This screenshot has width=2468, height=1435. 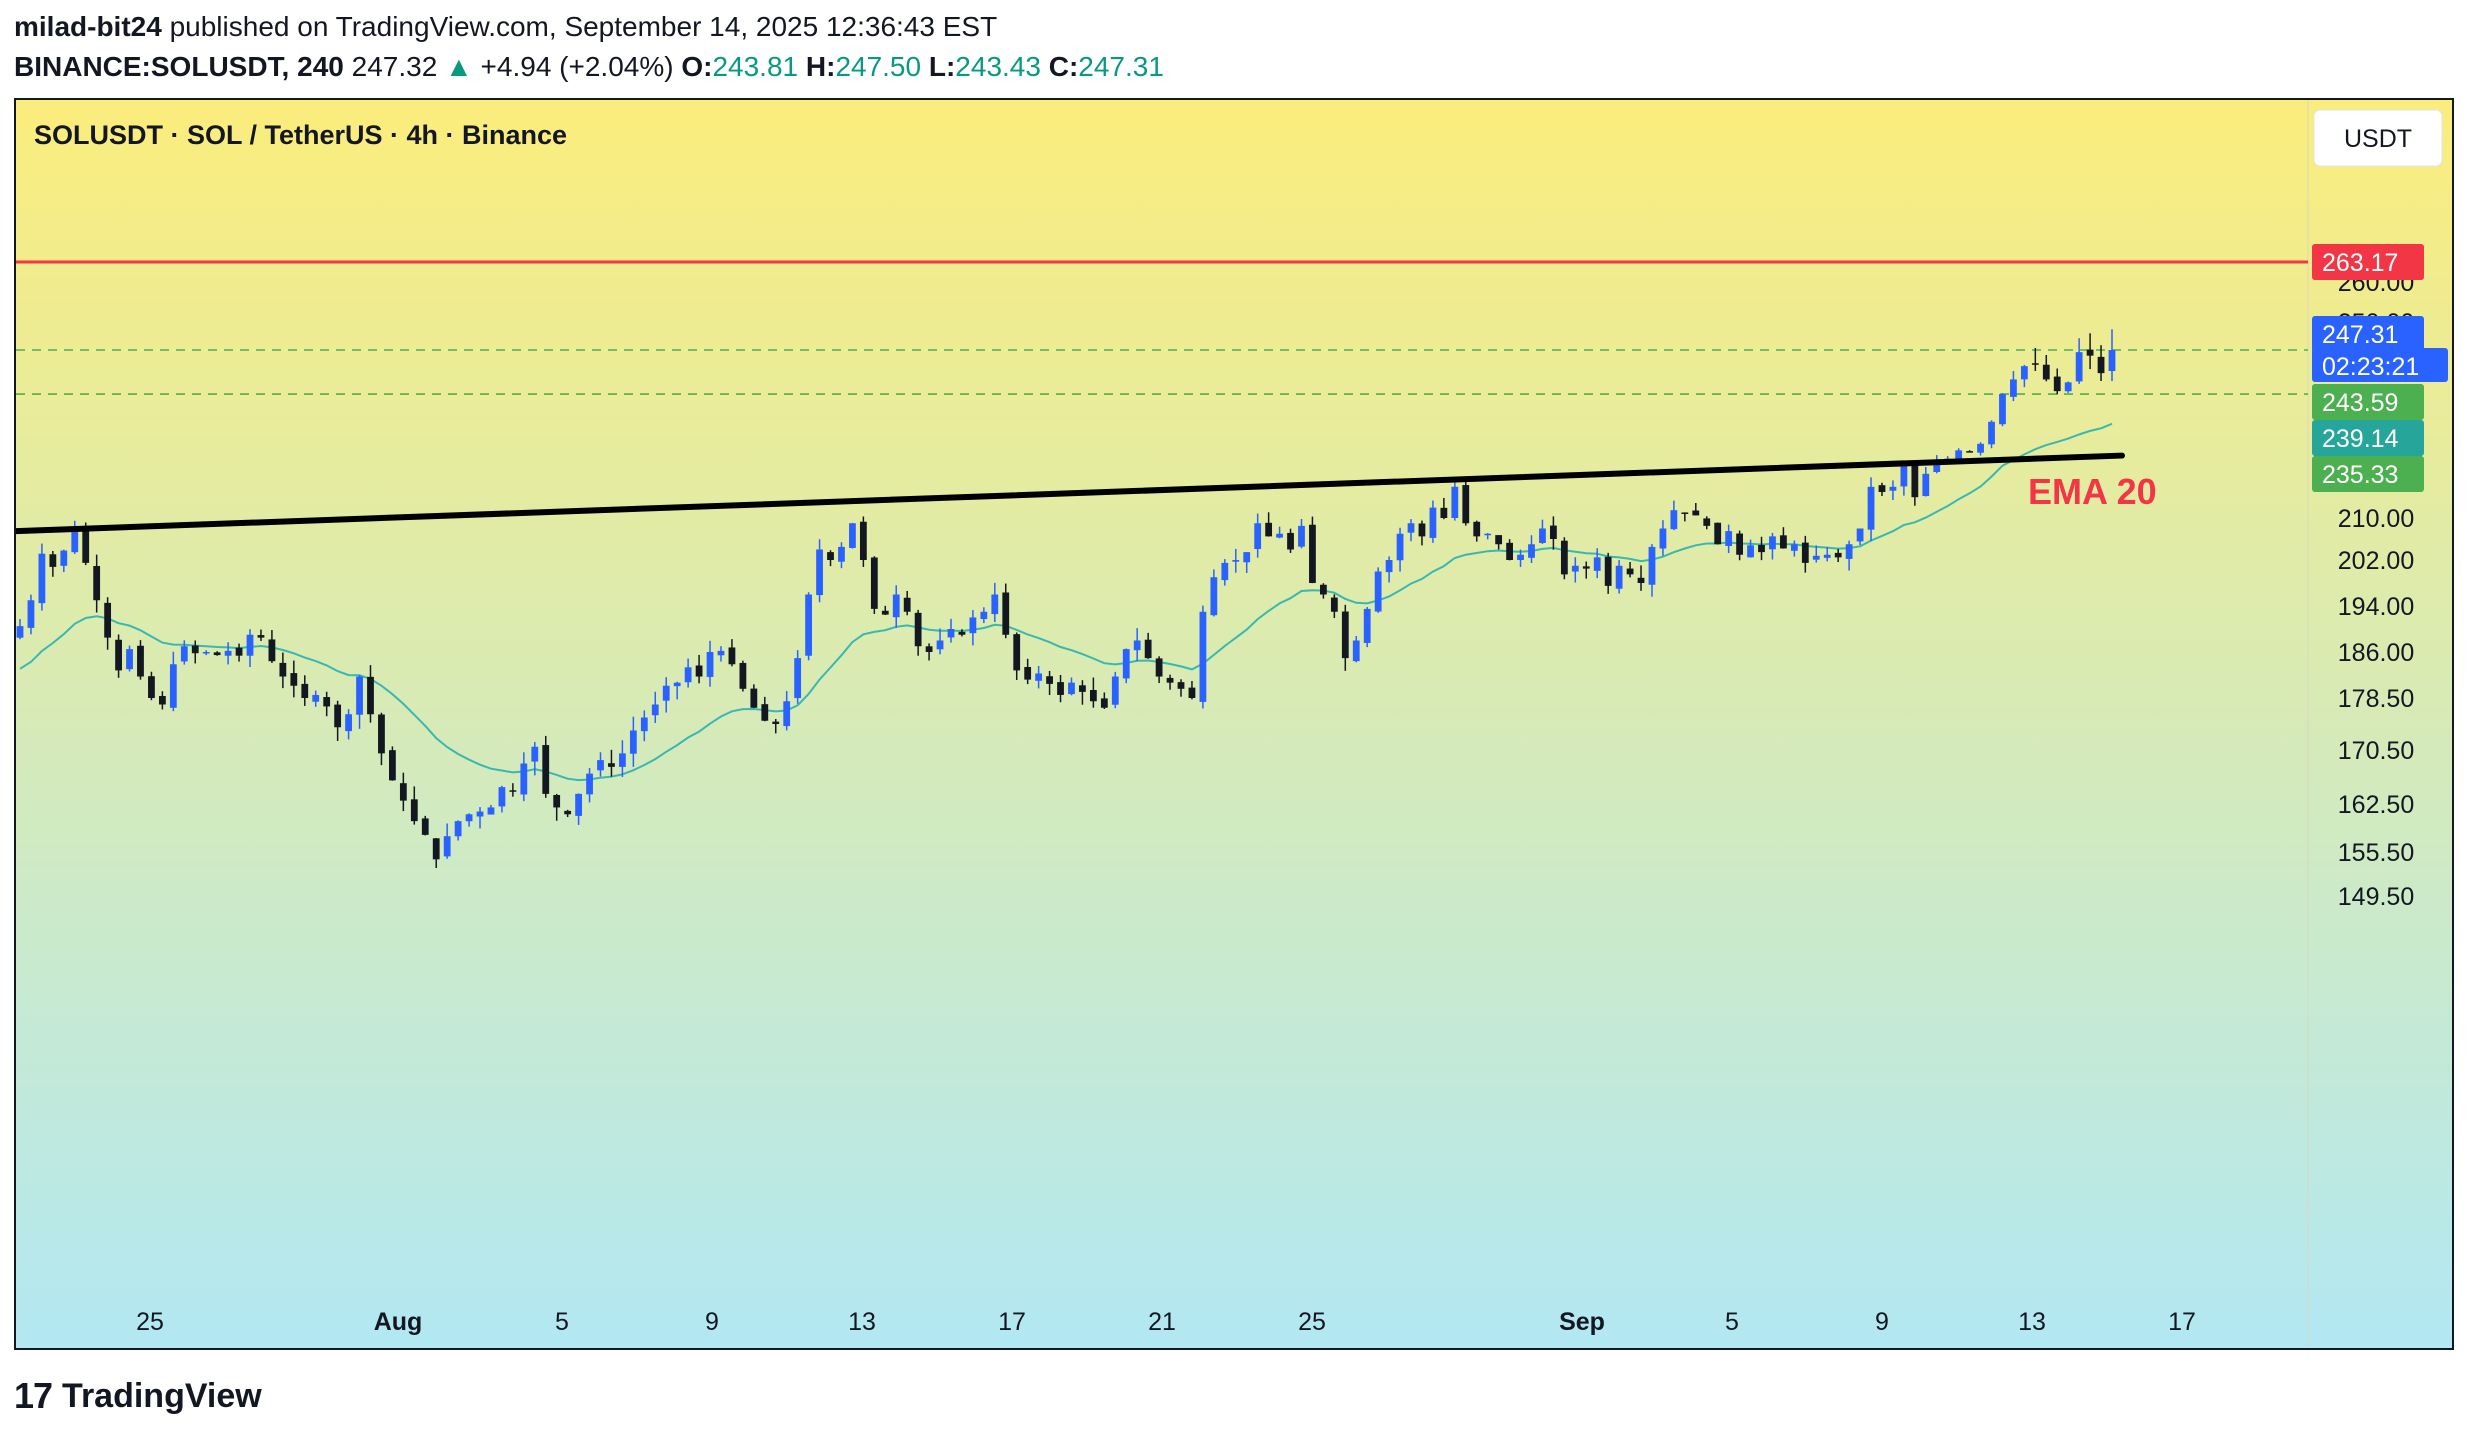 What do you see at coordinates (998, 66) in the screenshot?
I see `low-value: 243.43` at bounding box center [998, 66].